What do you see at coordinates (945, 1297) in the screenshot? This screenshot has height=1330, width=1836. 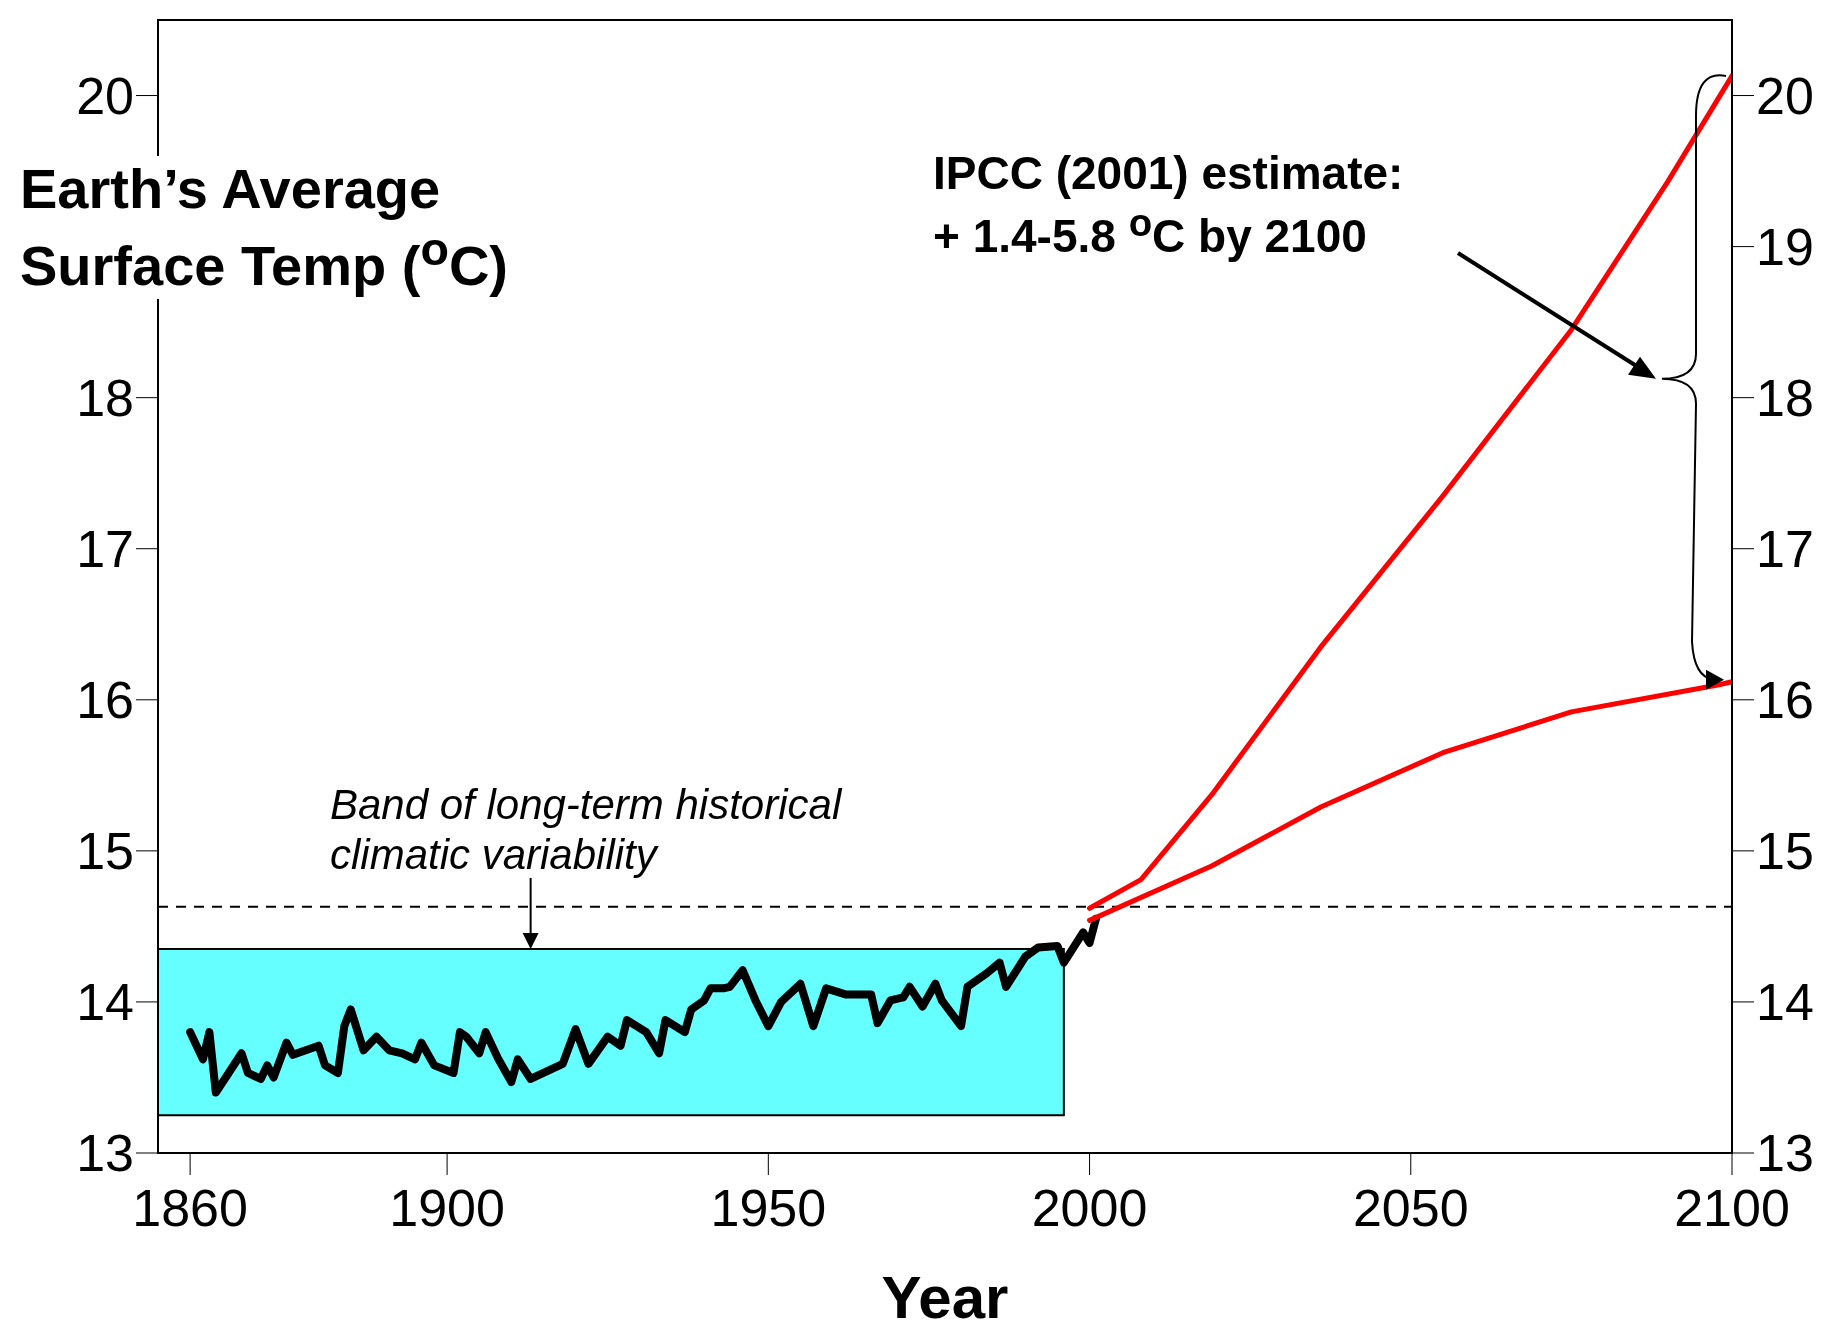 I see `x-axis-title: Year` at bounding box center [945, 1297].